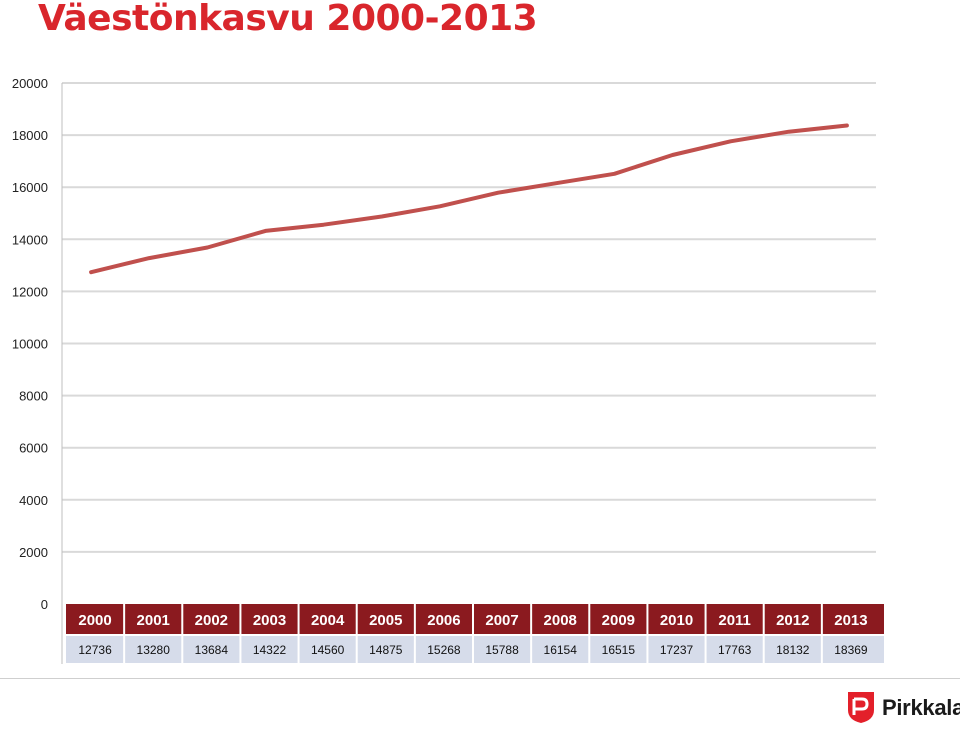 Image resolution: width=960 pixels, height=729 pixels. What do you see at coordinates (861, 707) in the screenshot?
I see `pirkkala-logo-icon` at bounding box center [861, 707].